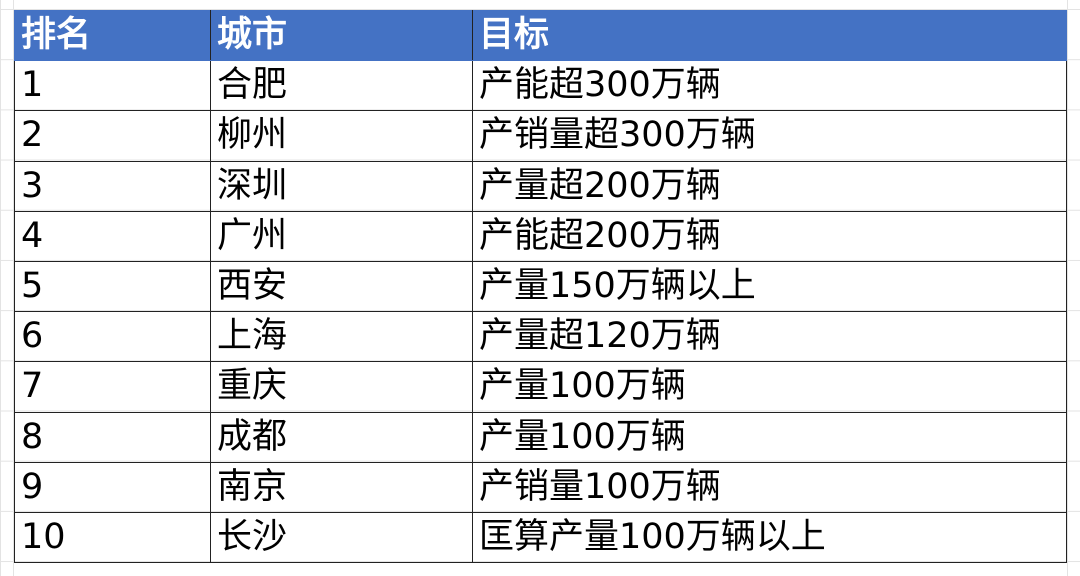  Describe the element at coordinates (112, 286) in the screenshot. I see `rank-cell: 5` at that location.